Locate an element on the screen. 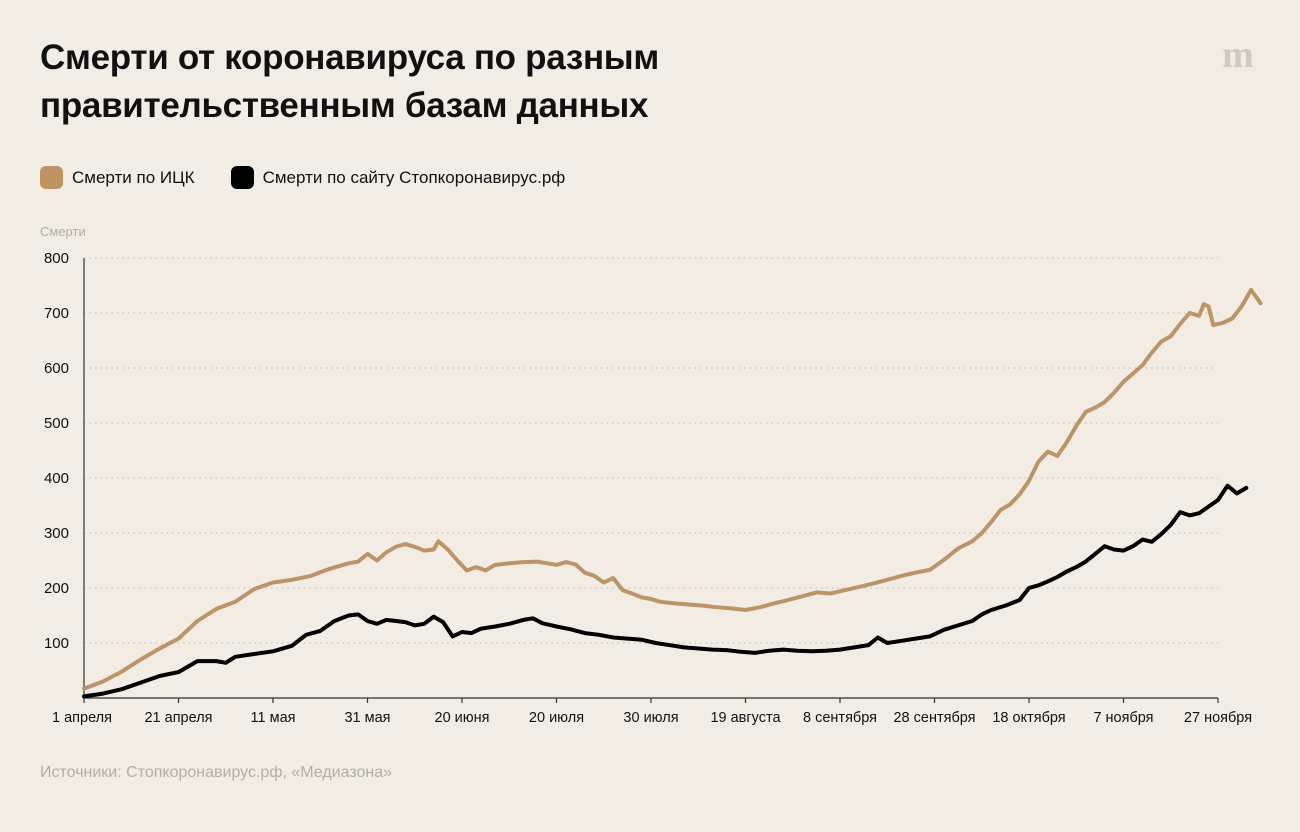 The height and width of the screenshot is (832, 1300). chart-title-line-2: правительственным базам данных is located at coordinates (344, 105).